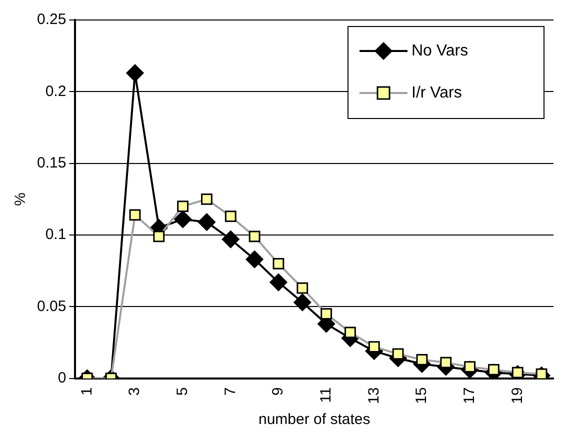  Describe the element at coordinates (421, 395) in the screenshot. I see `x-tick-label: 15` at that location.